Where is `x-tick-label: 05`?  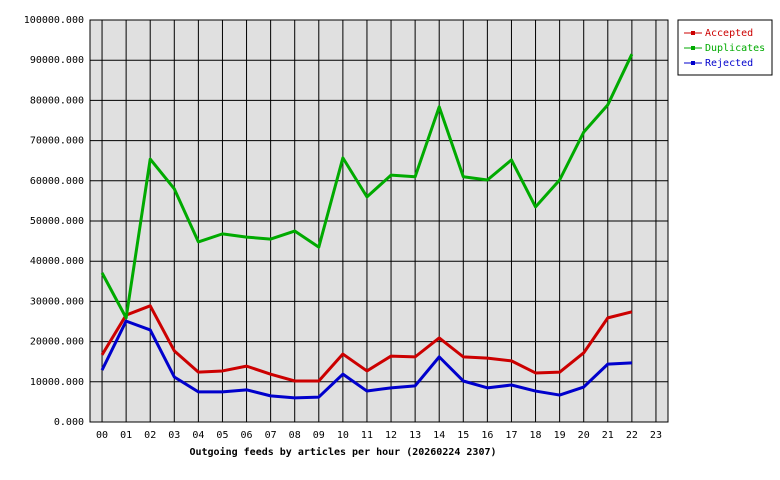
x-tick-label: 05 is located at coordinates (222, 435).